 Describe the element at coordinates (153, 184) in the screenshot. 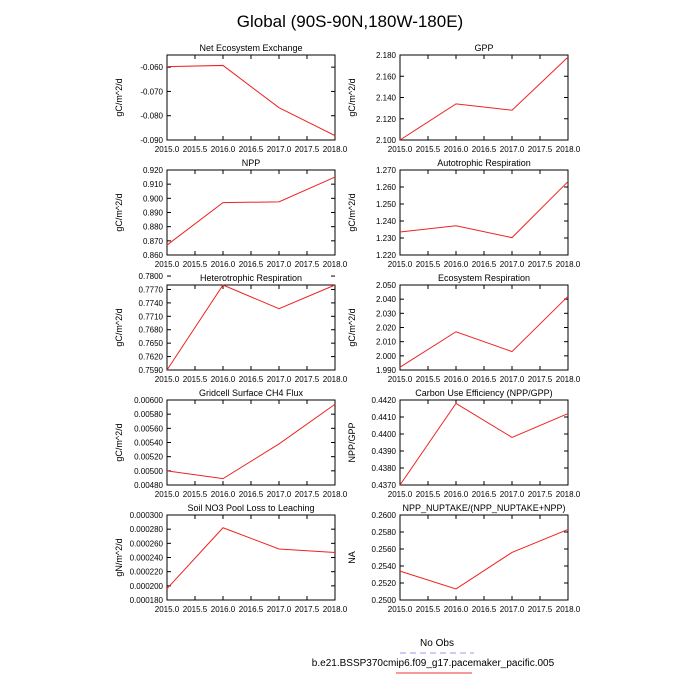

I see `npp-ytick-label-5: 0.910` at that location.